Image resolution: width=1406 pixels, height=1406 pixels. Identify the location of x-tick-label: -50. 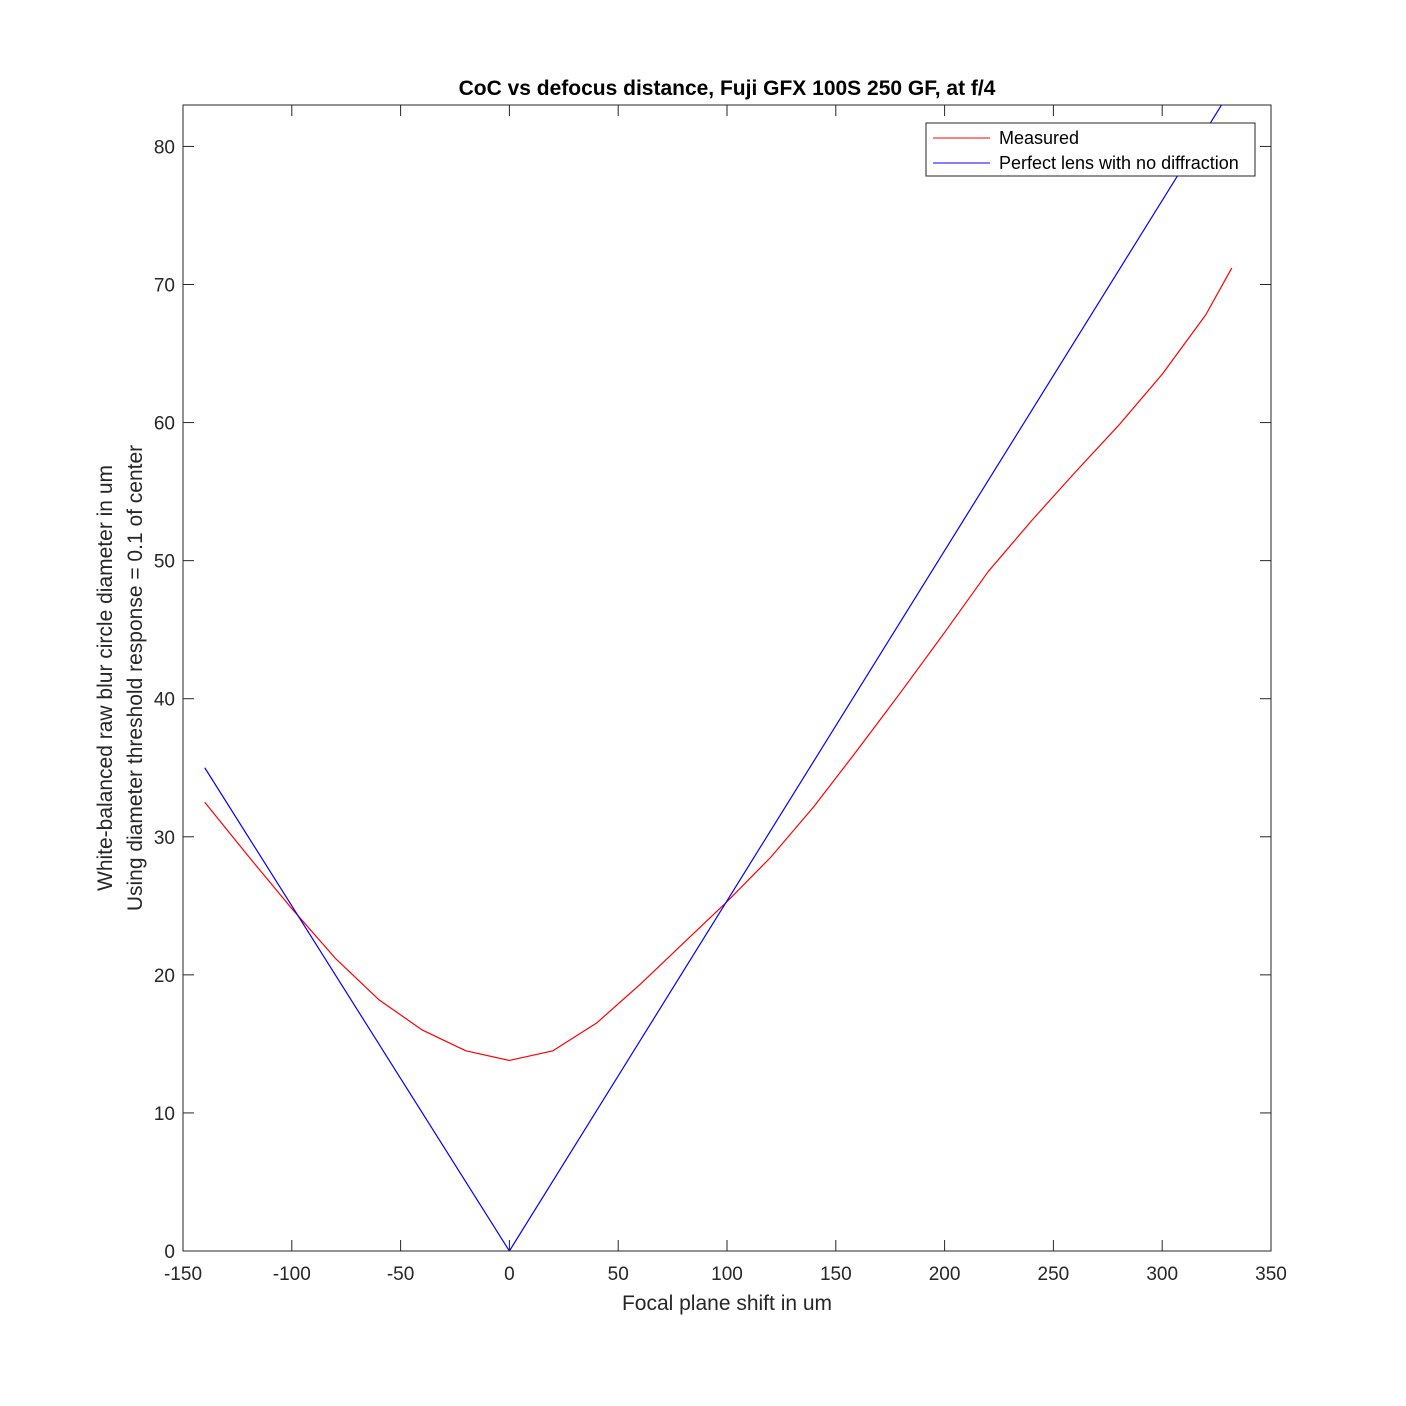
(400, 1274).